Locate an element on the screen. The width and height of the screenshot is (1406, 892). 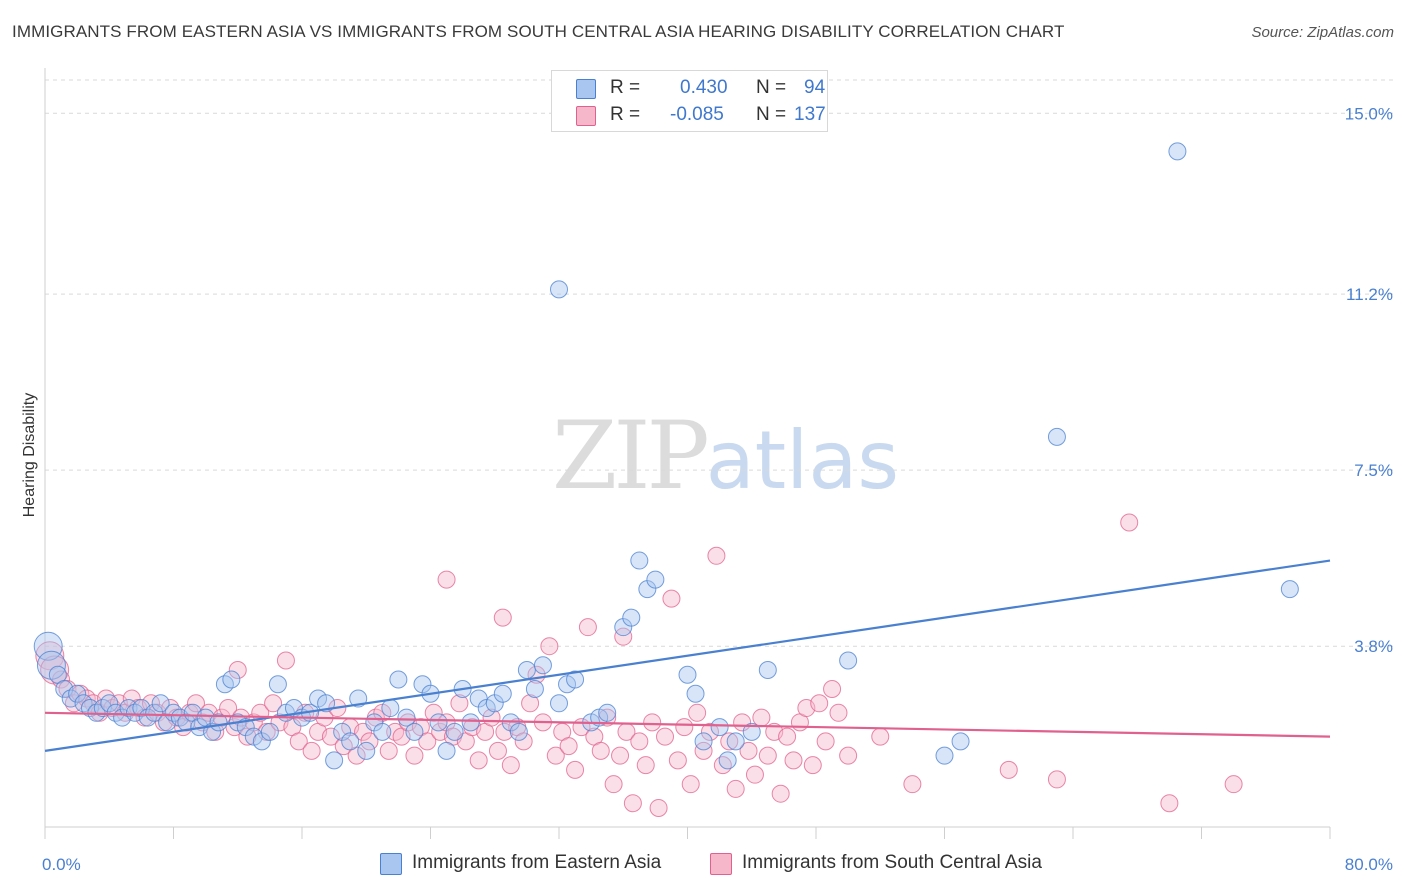
source-label: Source: ZipAtlas.com is located at coordinates (1322, 32).